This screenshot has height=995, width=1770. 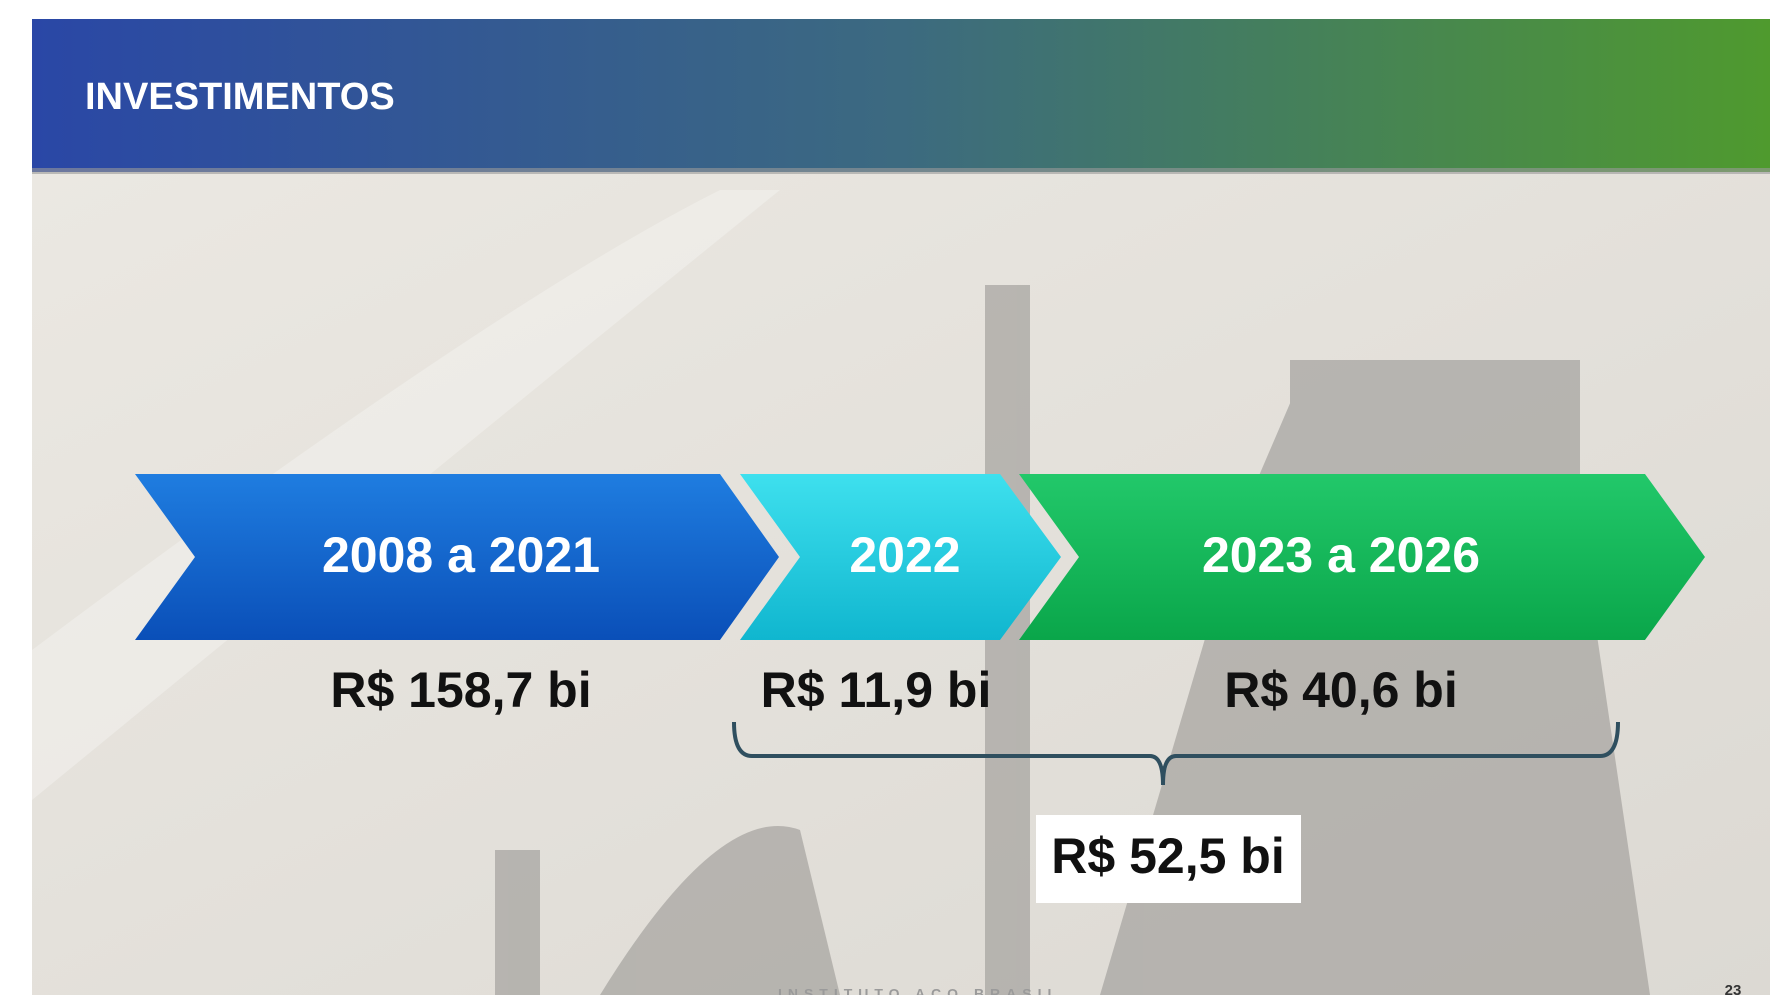 What do you see at coordinates (1340, 690) in the screenshot?
I see `period-value: R$ 40,6 bi` at bounding box center [1340, 690].